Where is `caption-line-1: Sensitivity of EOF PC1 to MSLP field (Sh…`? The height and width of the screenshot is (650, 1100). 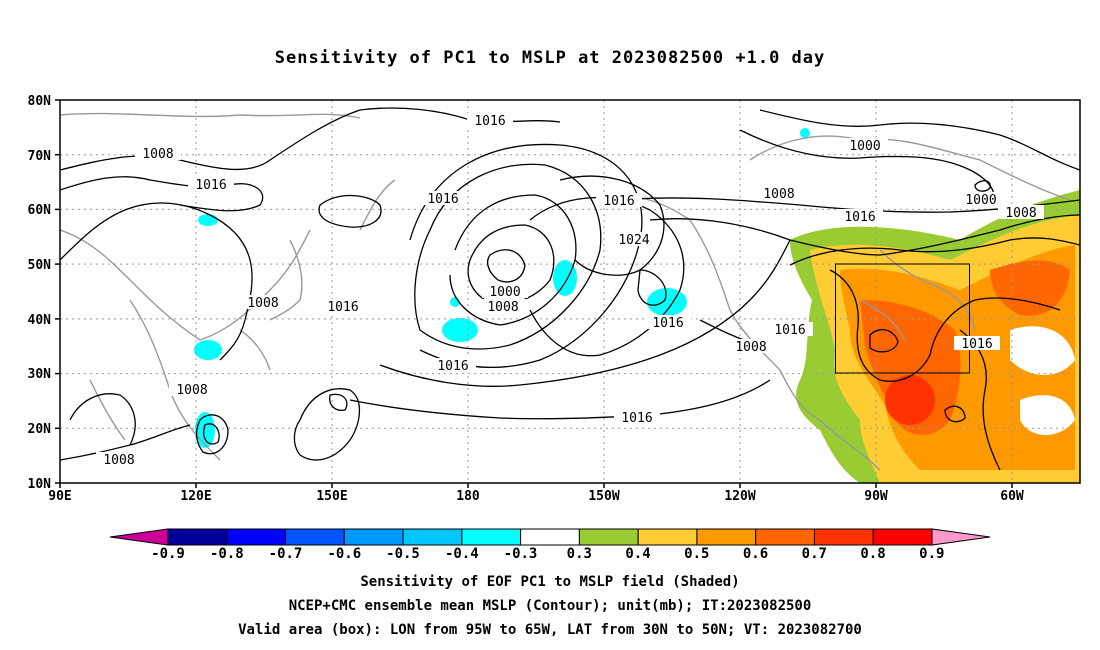
caption-line-1: Sensitivity of EOF PC1 to MSLP field (Sh… is located at coordinates (550, 582).